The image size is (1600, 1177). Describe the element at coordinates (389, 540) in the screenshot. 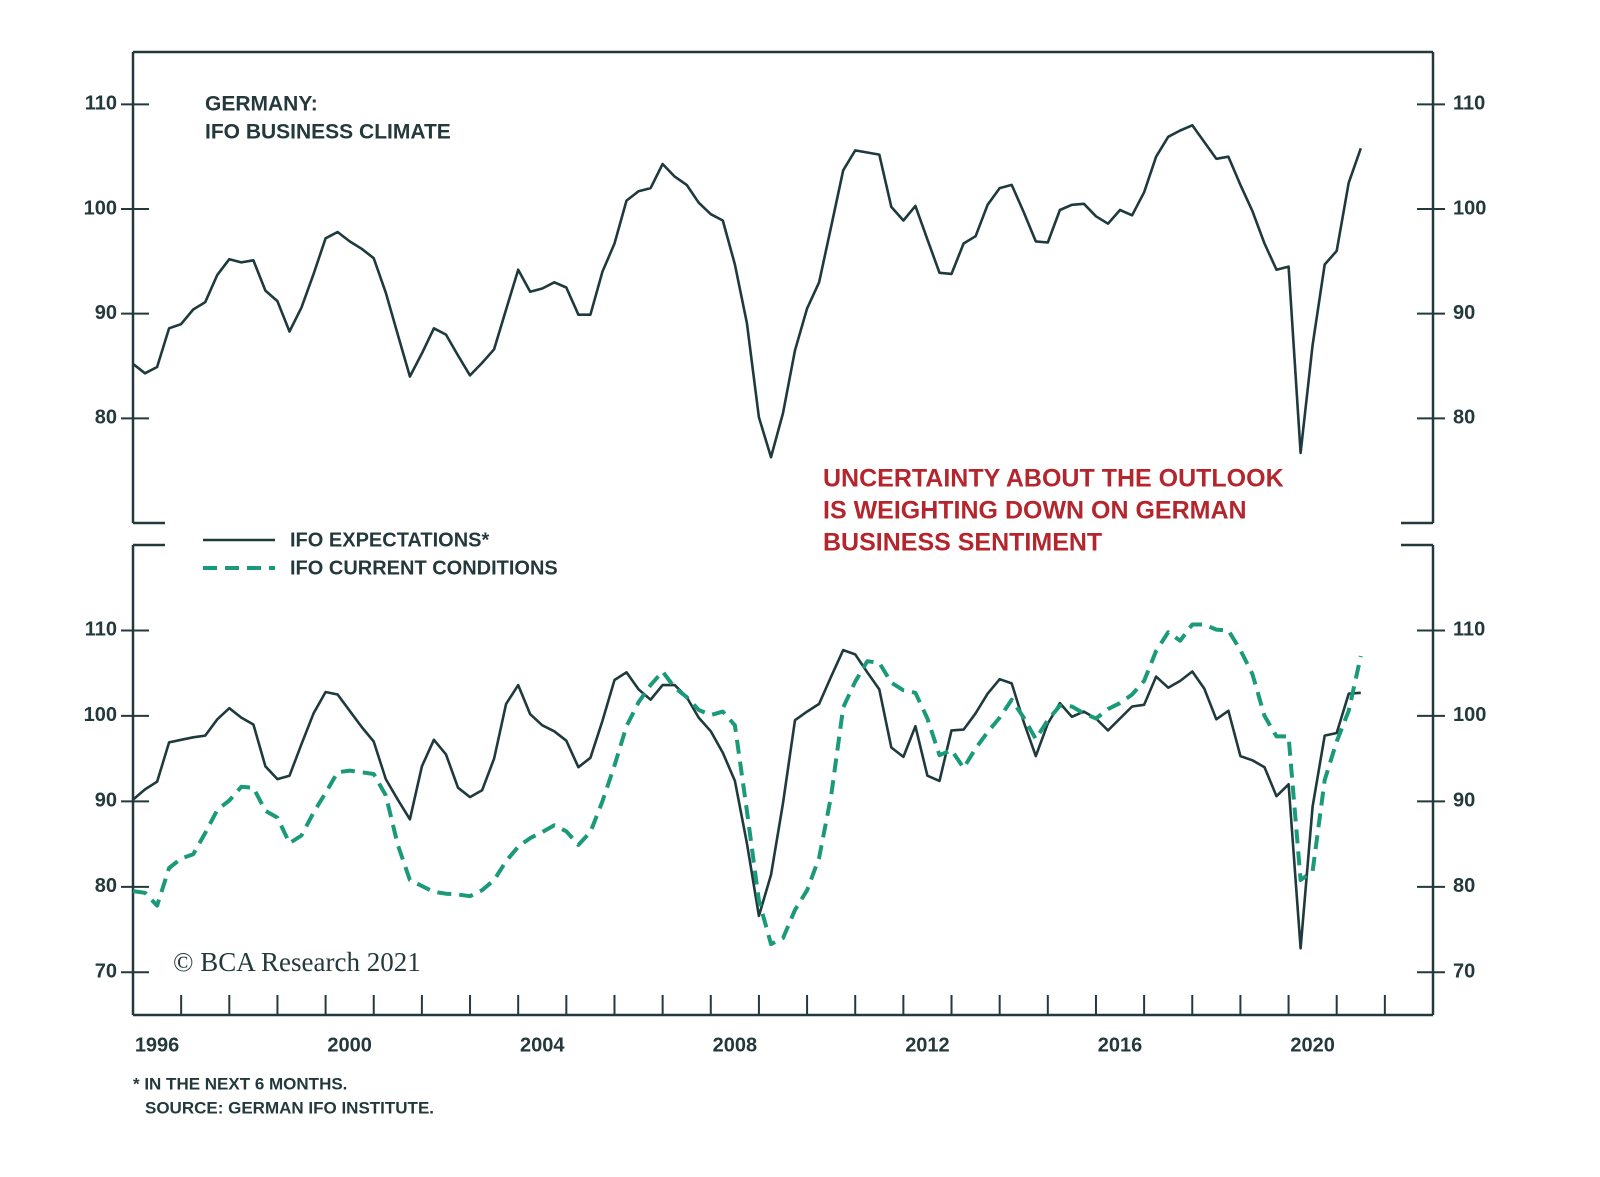

I see `legend-label: IFO EXPECTATIONS*` at that location.